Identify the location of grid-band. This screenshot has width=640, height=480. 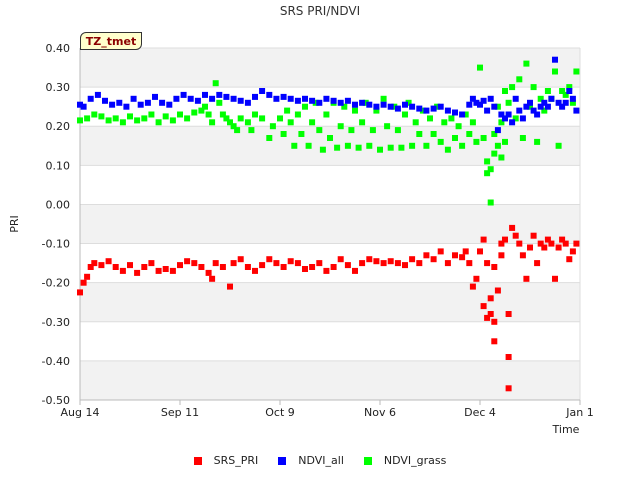
(330, 380).